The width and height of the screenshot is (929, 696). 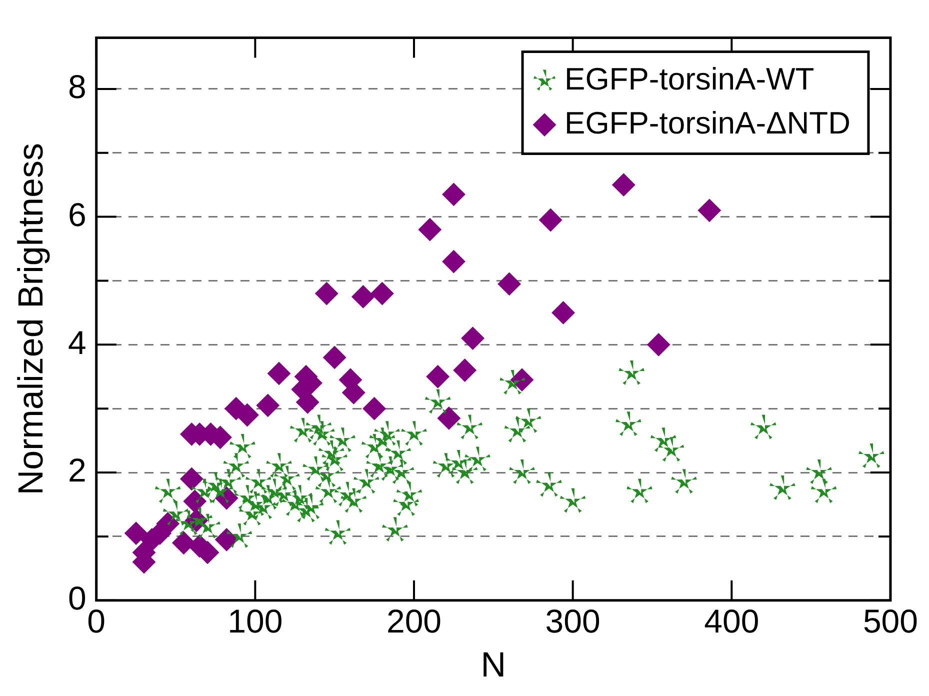 I want to click on legend-label: EGFP-torsinA-ΔNTD, so click(x=707, y=122).